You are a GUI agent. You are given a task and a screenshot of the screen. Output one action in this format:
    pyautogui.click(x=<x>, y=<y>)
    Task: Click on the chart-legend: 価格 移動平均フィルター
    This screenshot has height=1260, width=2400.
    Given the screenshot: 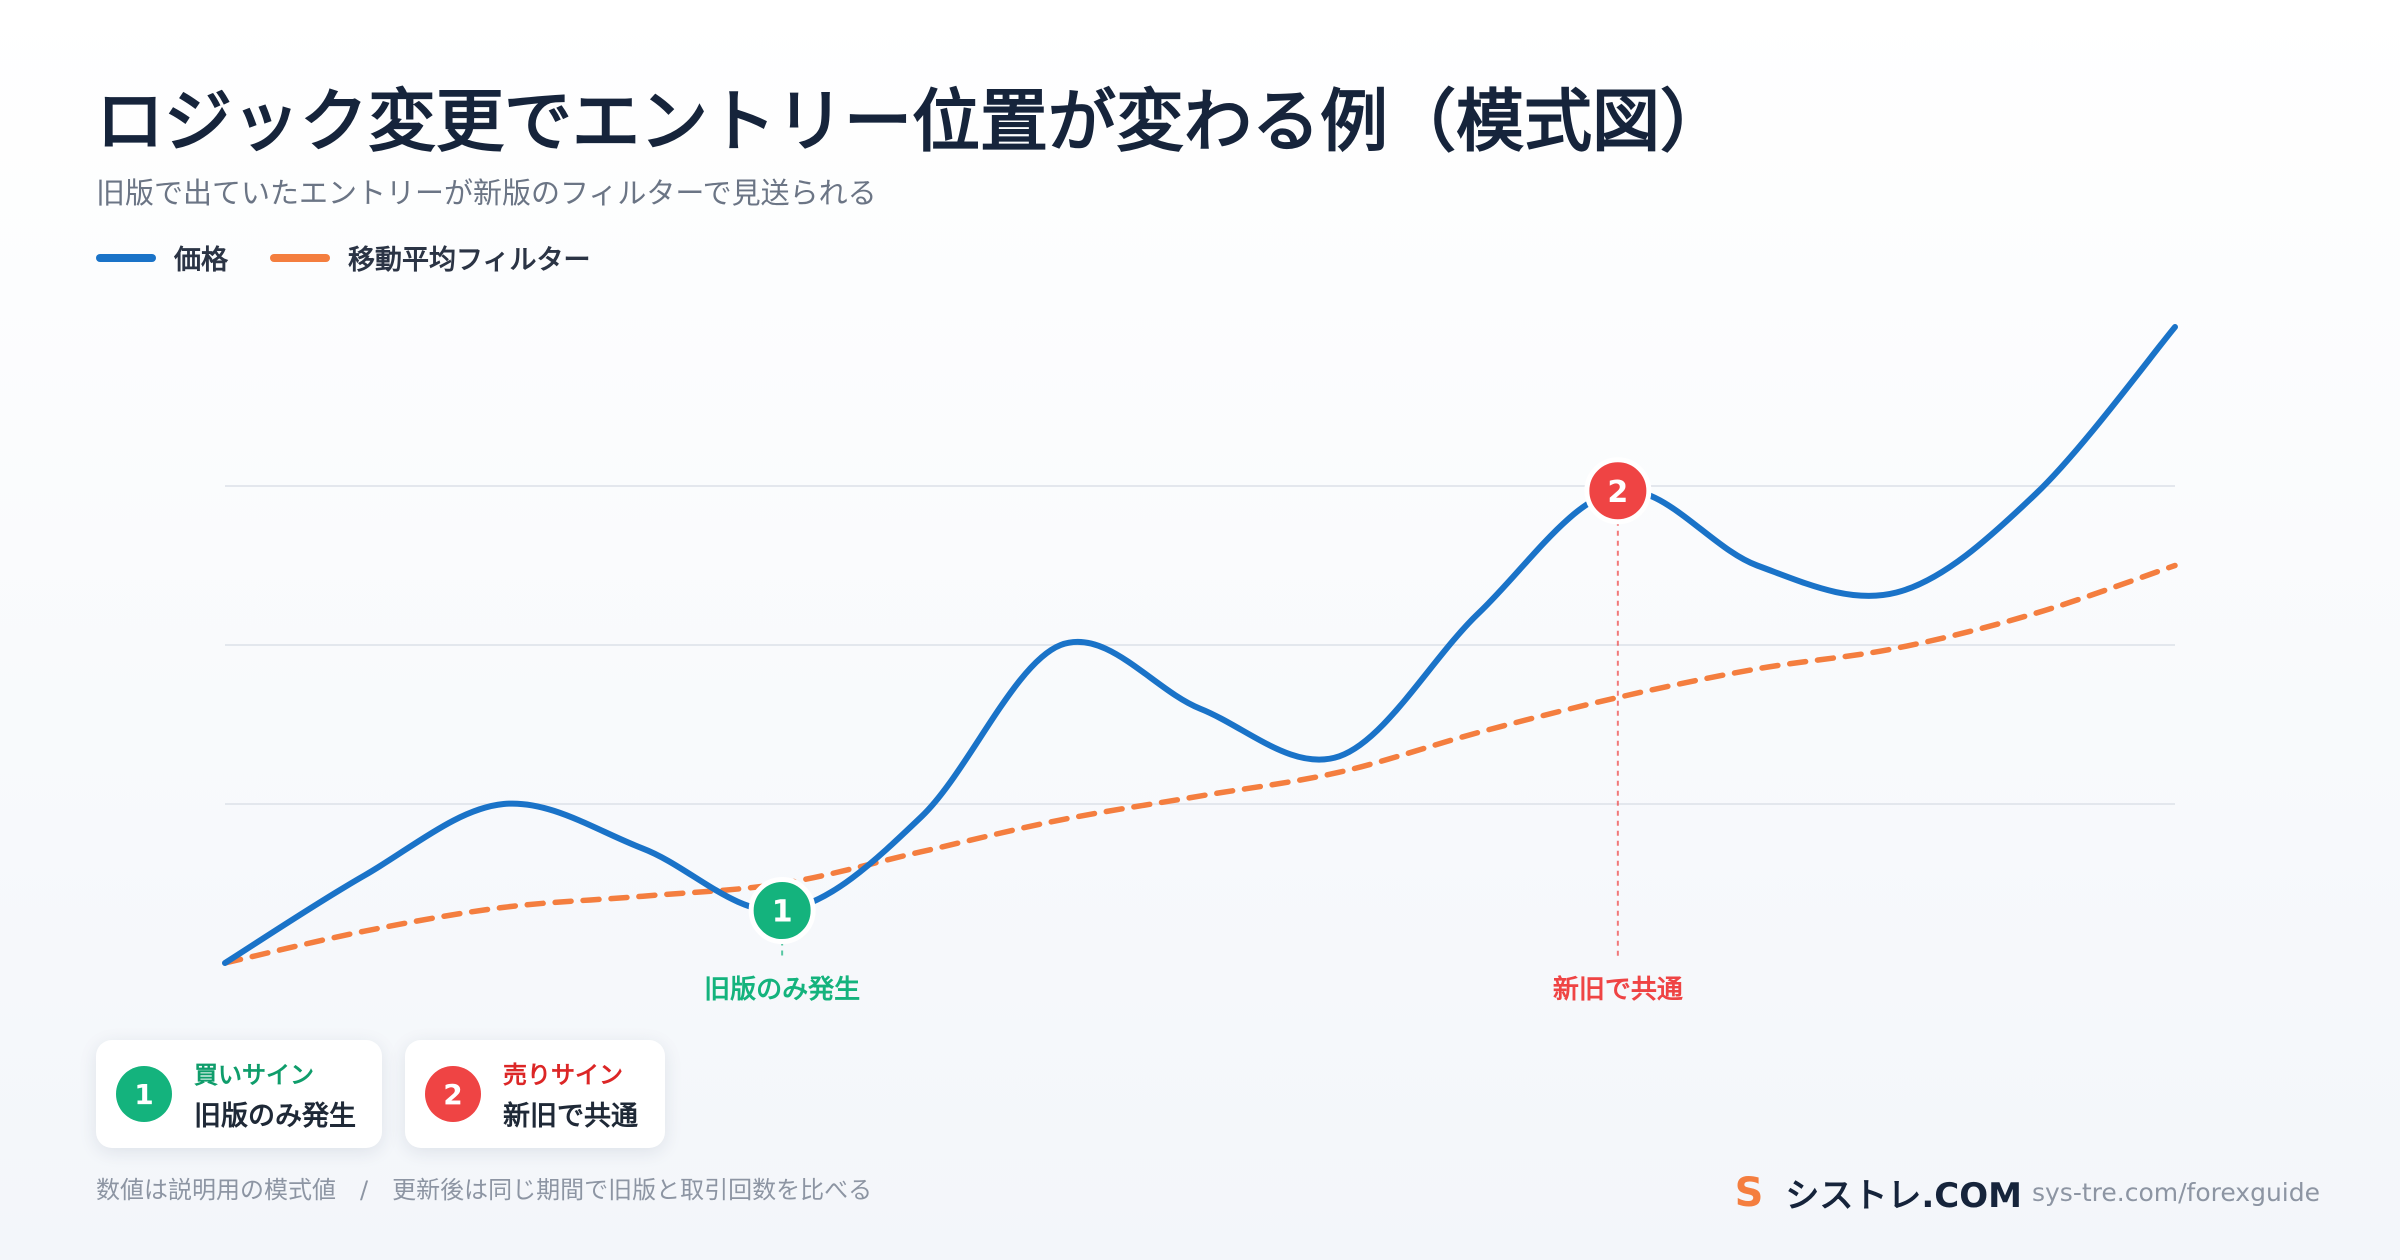 What is the action you would take?
    pyautogui.click(x=343, y=257)
    